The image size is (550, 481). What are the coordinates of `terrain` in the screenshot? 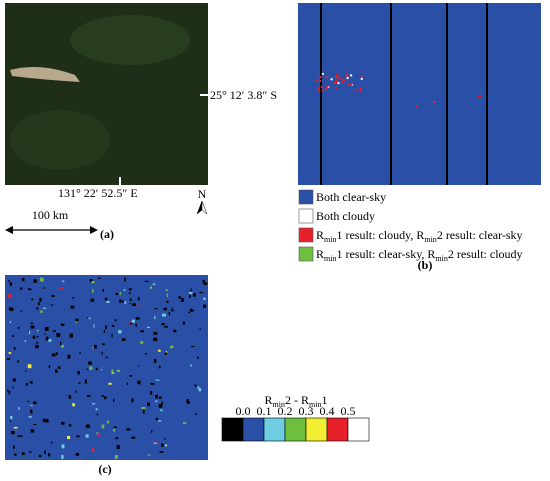 It's located at (130, 40).